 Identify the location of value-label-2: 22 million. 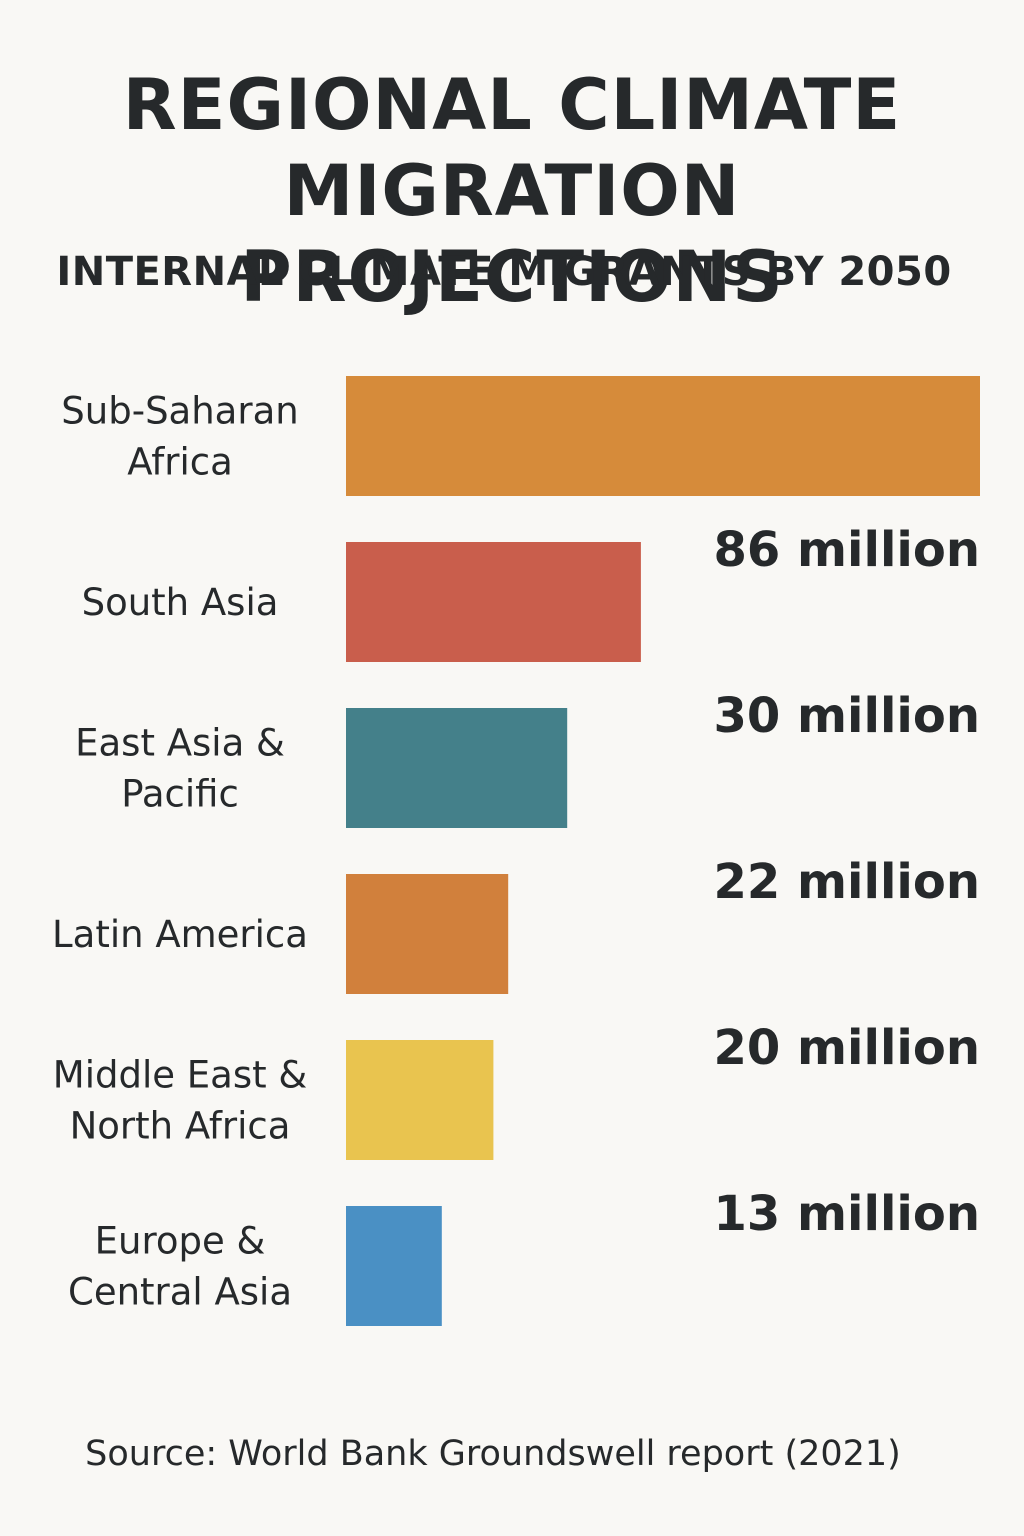
(847, 882).